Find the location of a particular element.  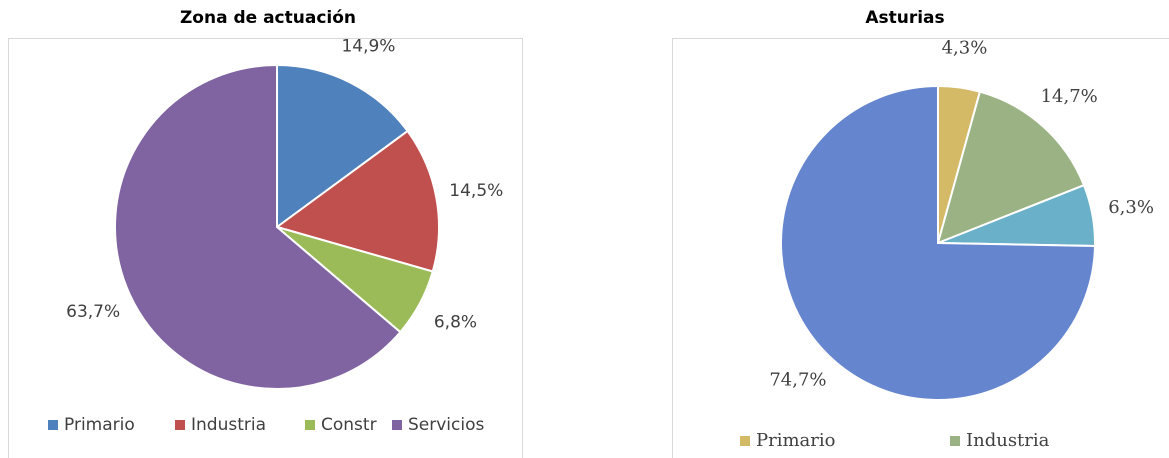

data-label: 63,7% is located at coordinates (93, 312).